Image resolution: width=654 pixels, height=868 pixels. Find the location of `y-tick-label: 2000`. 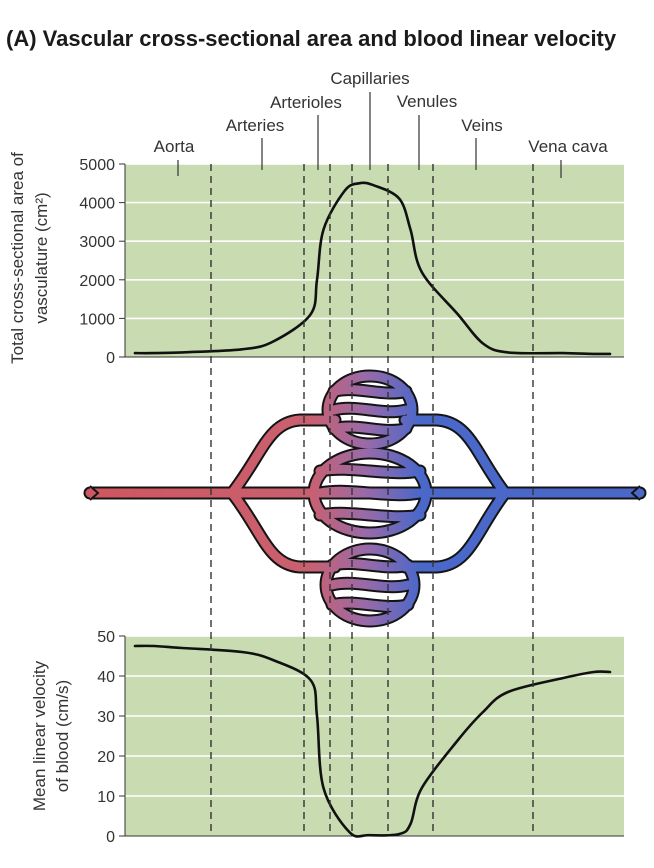

y-tick-label: 2000 is located at coordinates (97, 281).